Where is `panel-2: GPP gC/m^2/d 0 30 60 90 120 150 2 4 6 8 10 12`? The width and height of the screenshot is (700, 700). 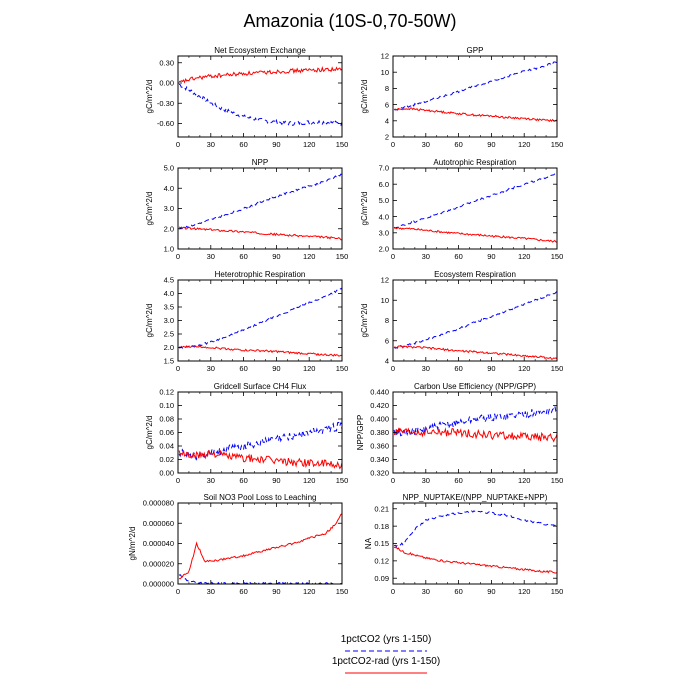
panel-2: GPP gC/m^2/d 0 30 60 90 120 150 2 4 6 8 10 12 is located at coordinates (461, 97).